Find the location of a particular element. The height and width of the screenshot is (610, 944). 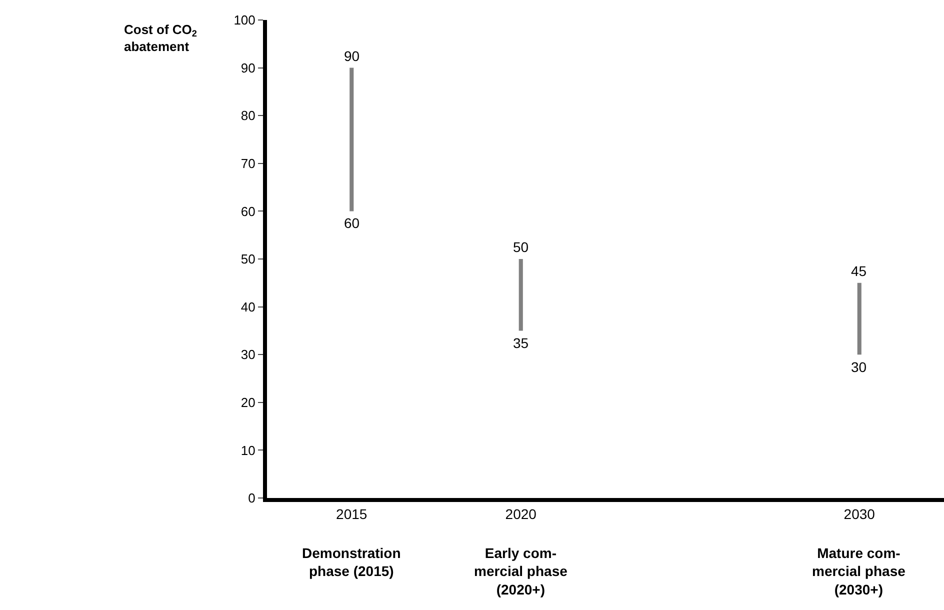

y-tick-label: 30 is located at coordinates (248, 354).